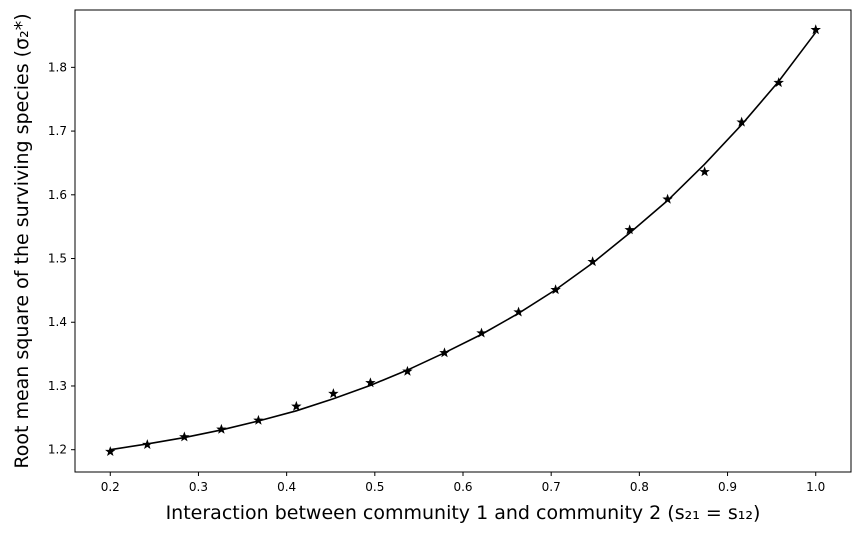 The image size is (859, 535). What do you see at coordinates (57, 131) in the screenshot?
I see `y-tick-label: 1.7` at bounding box center [57, 131].